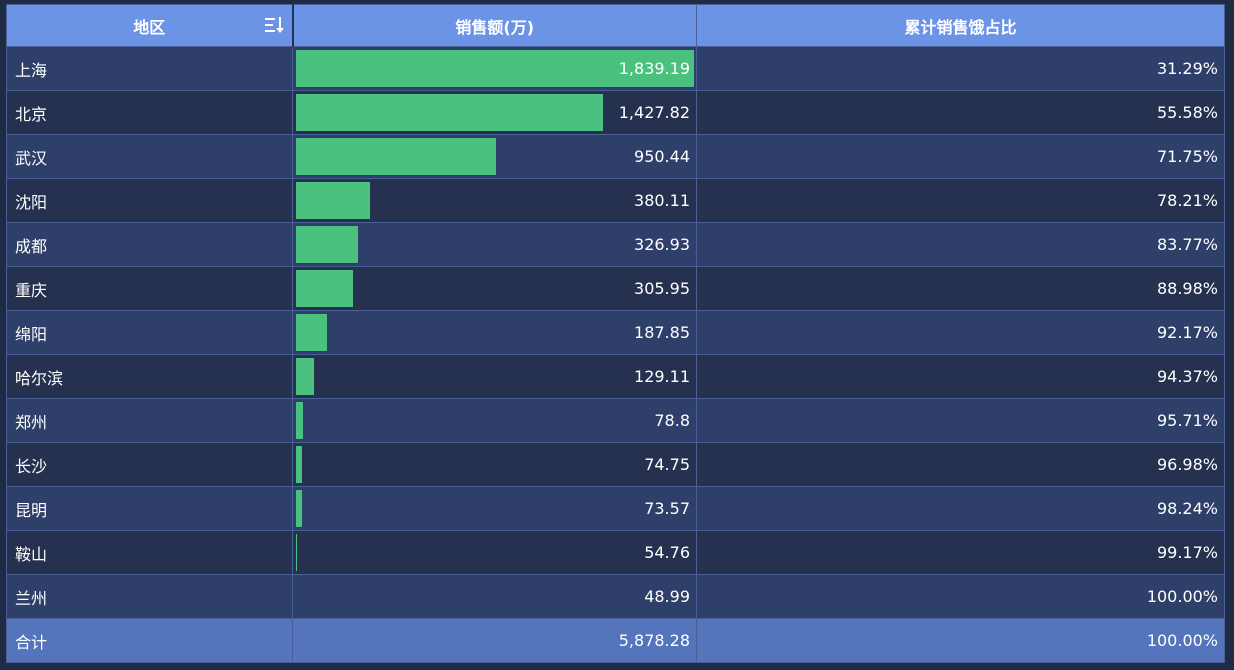 The height and width of the screenshot is (670, 1234). What do you see at coordinates (960, 552) in the screenshot?
I see `cum-pct-cell: 99.17%` at bounding box center [960, 552].